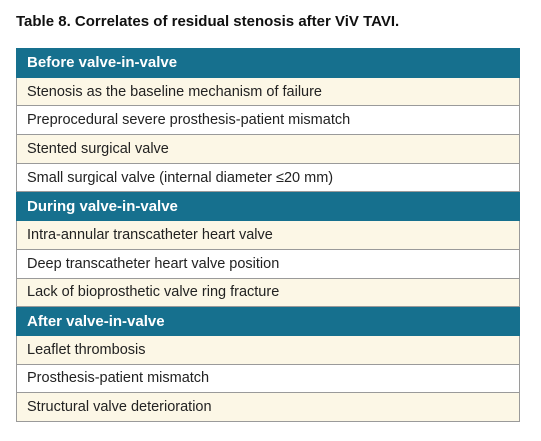  I want to click on table-cell: Prosthesis-patient mismatch, so click(268, 378).